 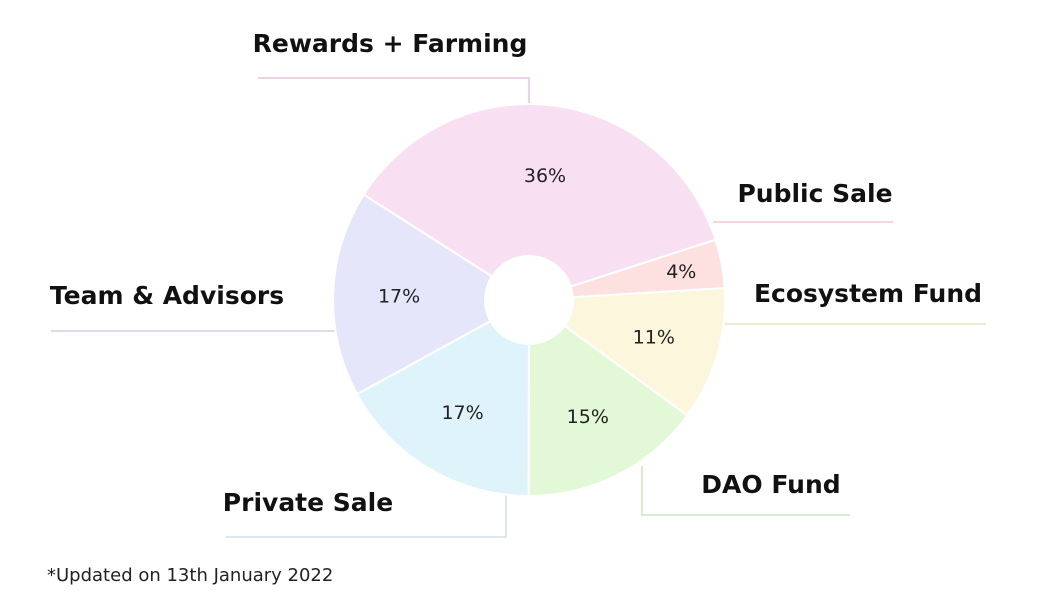 I want to click on value-label-ecosystem-fund: 11%, so click(x=654, y=338).